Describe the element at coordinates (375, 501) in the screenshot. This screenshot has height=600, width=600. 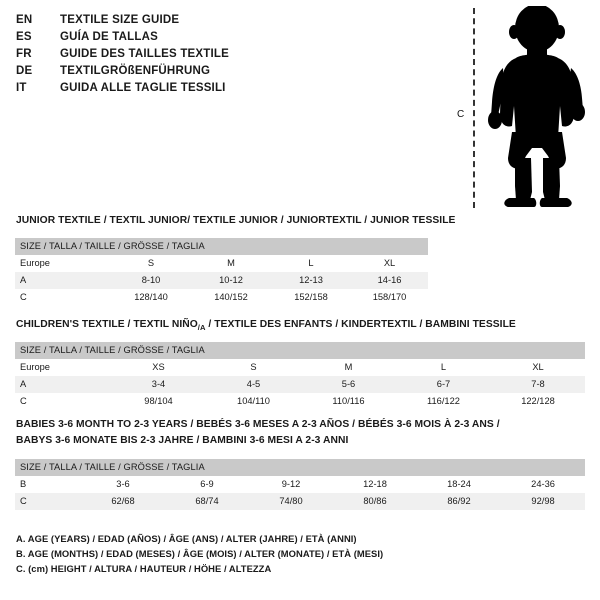
I see `babies-c-col4: 80/86` at that location.